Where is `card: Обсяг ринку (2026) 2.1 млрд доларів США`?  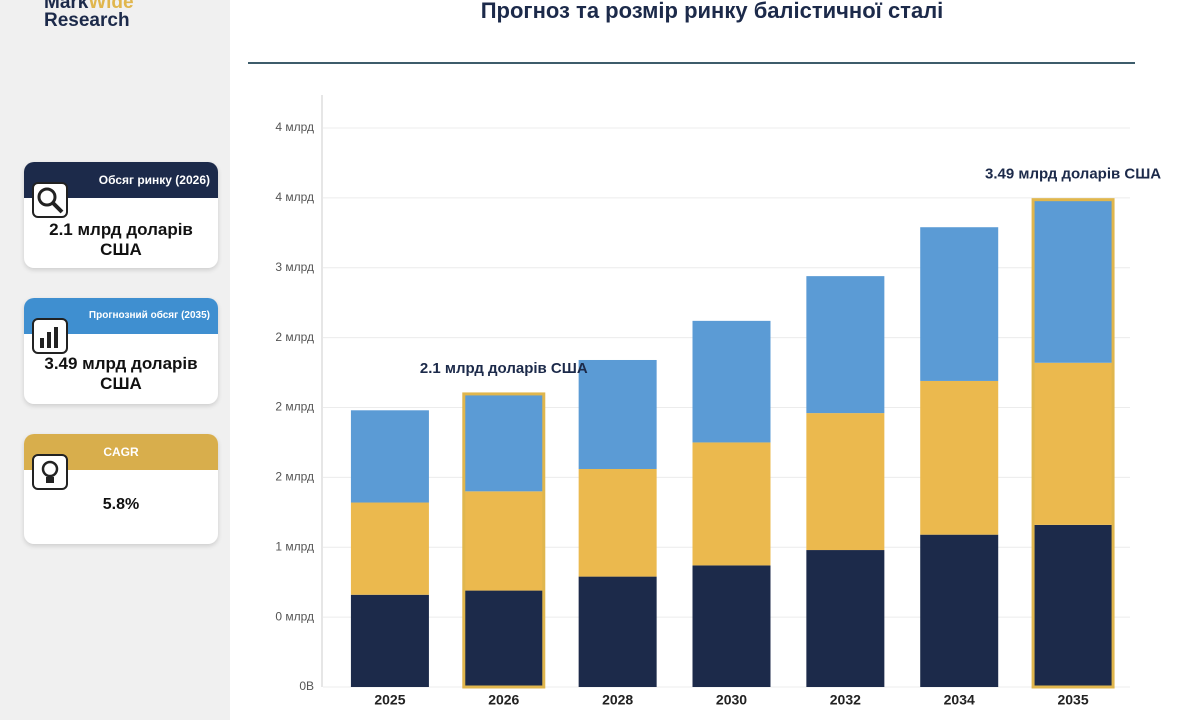 card: Обсяг ринку (2026) 2.1 млрд доларів США is located at coordinates (121, 215).